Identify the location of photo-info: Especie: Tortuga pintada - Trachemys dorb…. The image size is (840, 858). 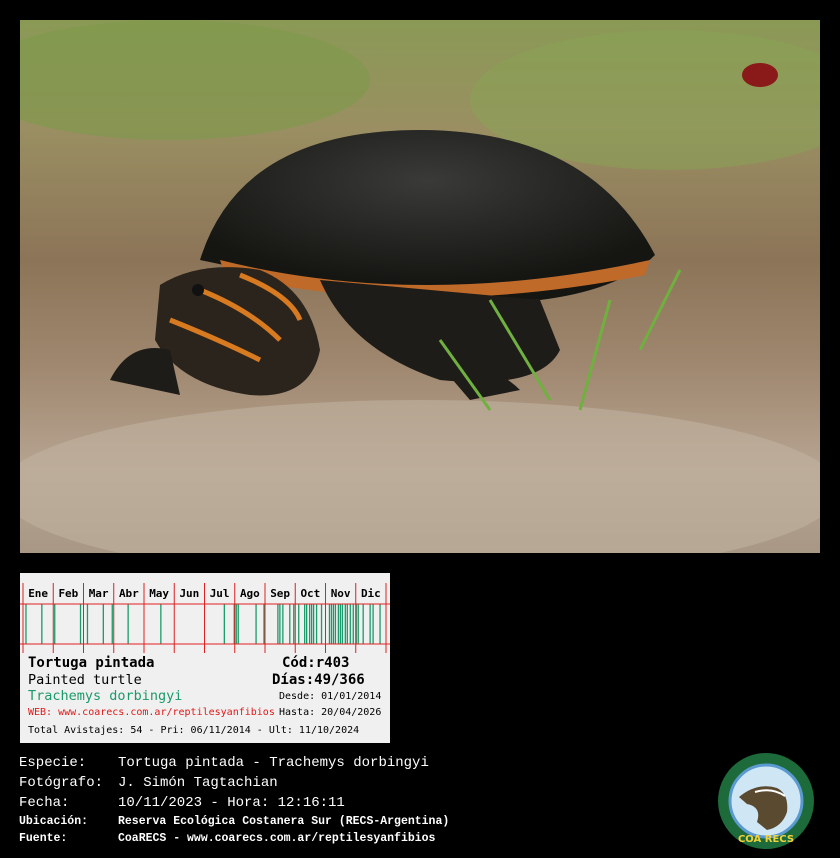
(234, 802).